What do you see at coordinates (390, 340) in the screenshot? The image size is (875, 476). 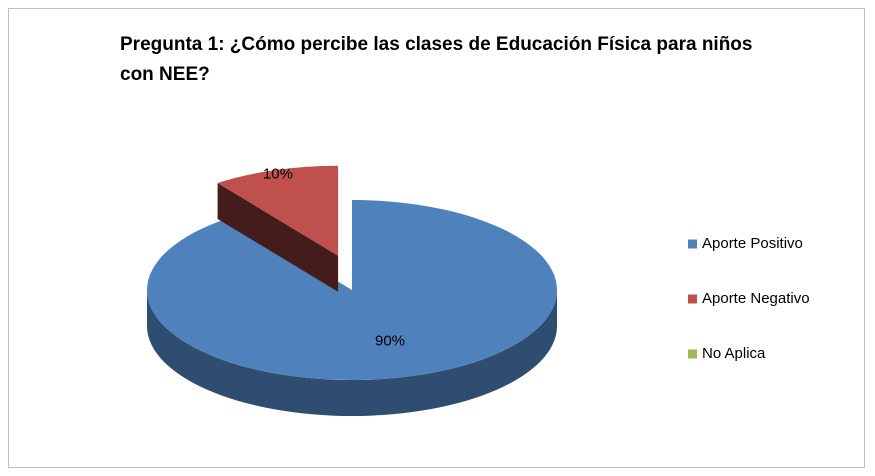 I see `data-label: 90%` at bounding box center [390, 340].